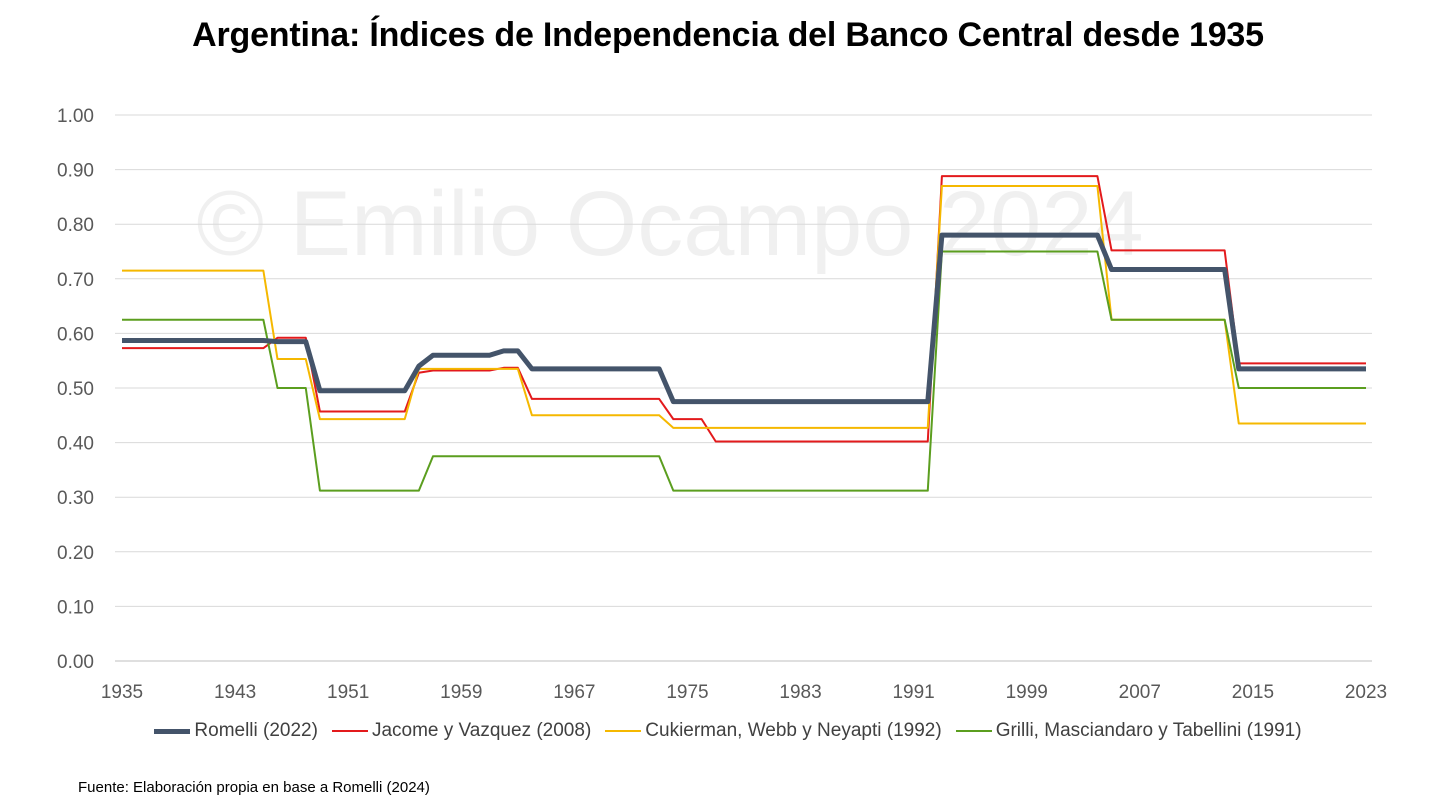  Describe the element at coordinates (913, 692) in the screenshot. I see `x-tick-label: 1991` at that location.